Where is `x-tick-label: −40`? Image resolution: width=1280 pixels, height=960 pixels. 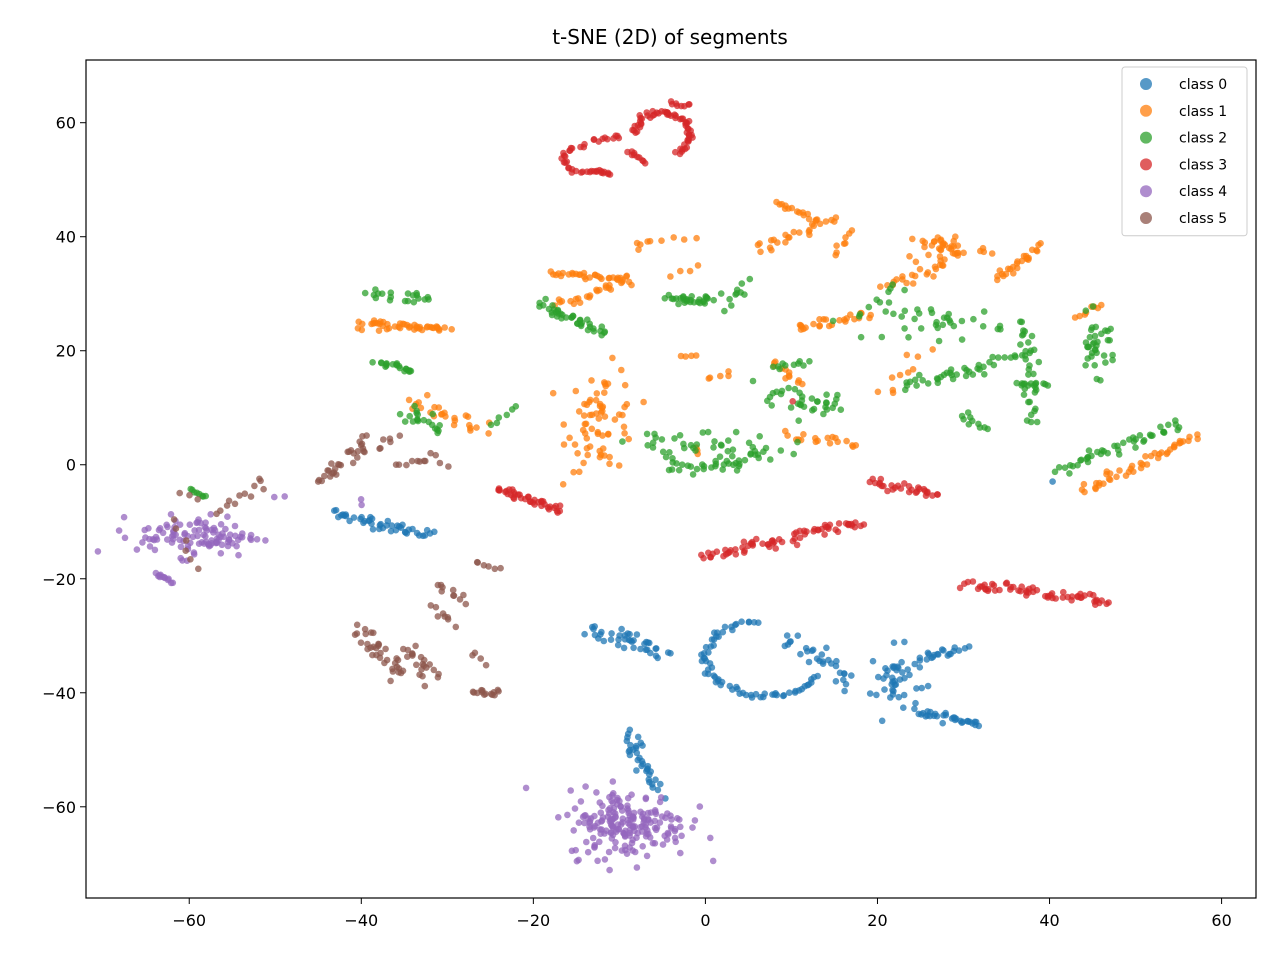
x-tick-label: −40 is located at coordinates (361, 920).